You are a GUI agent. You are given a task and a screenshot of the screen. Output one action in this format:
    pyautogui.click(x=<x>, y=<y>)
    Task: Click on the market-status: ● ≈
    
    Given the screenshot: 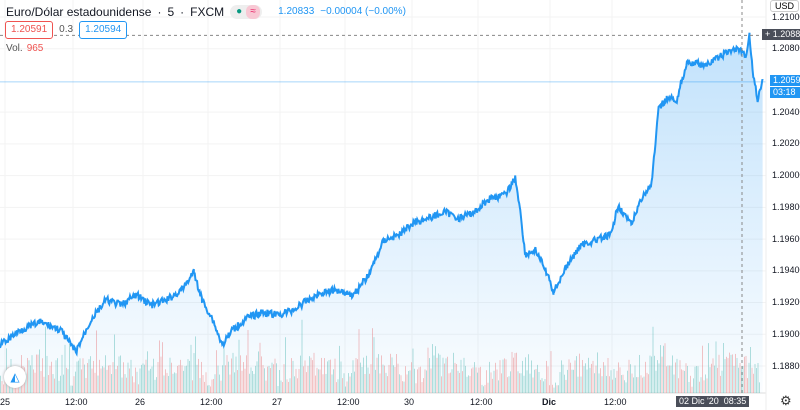 What is the action you would take?
    pyautogui.click(x=246, y=12)
    